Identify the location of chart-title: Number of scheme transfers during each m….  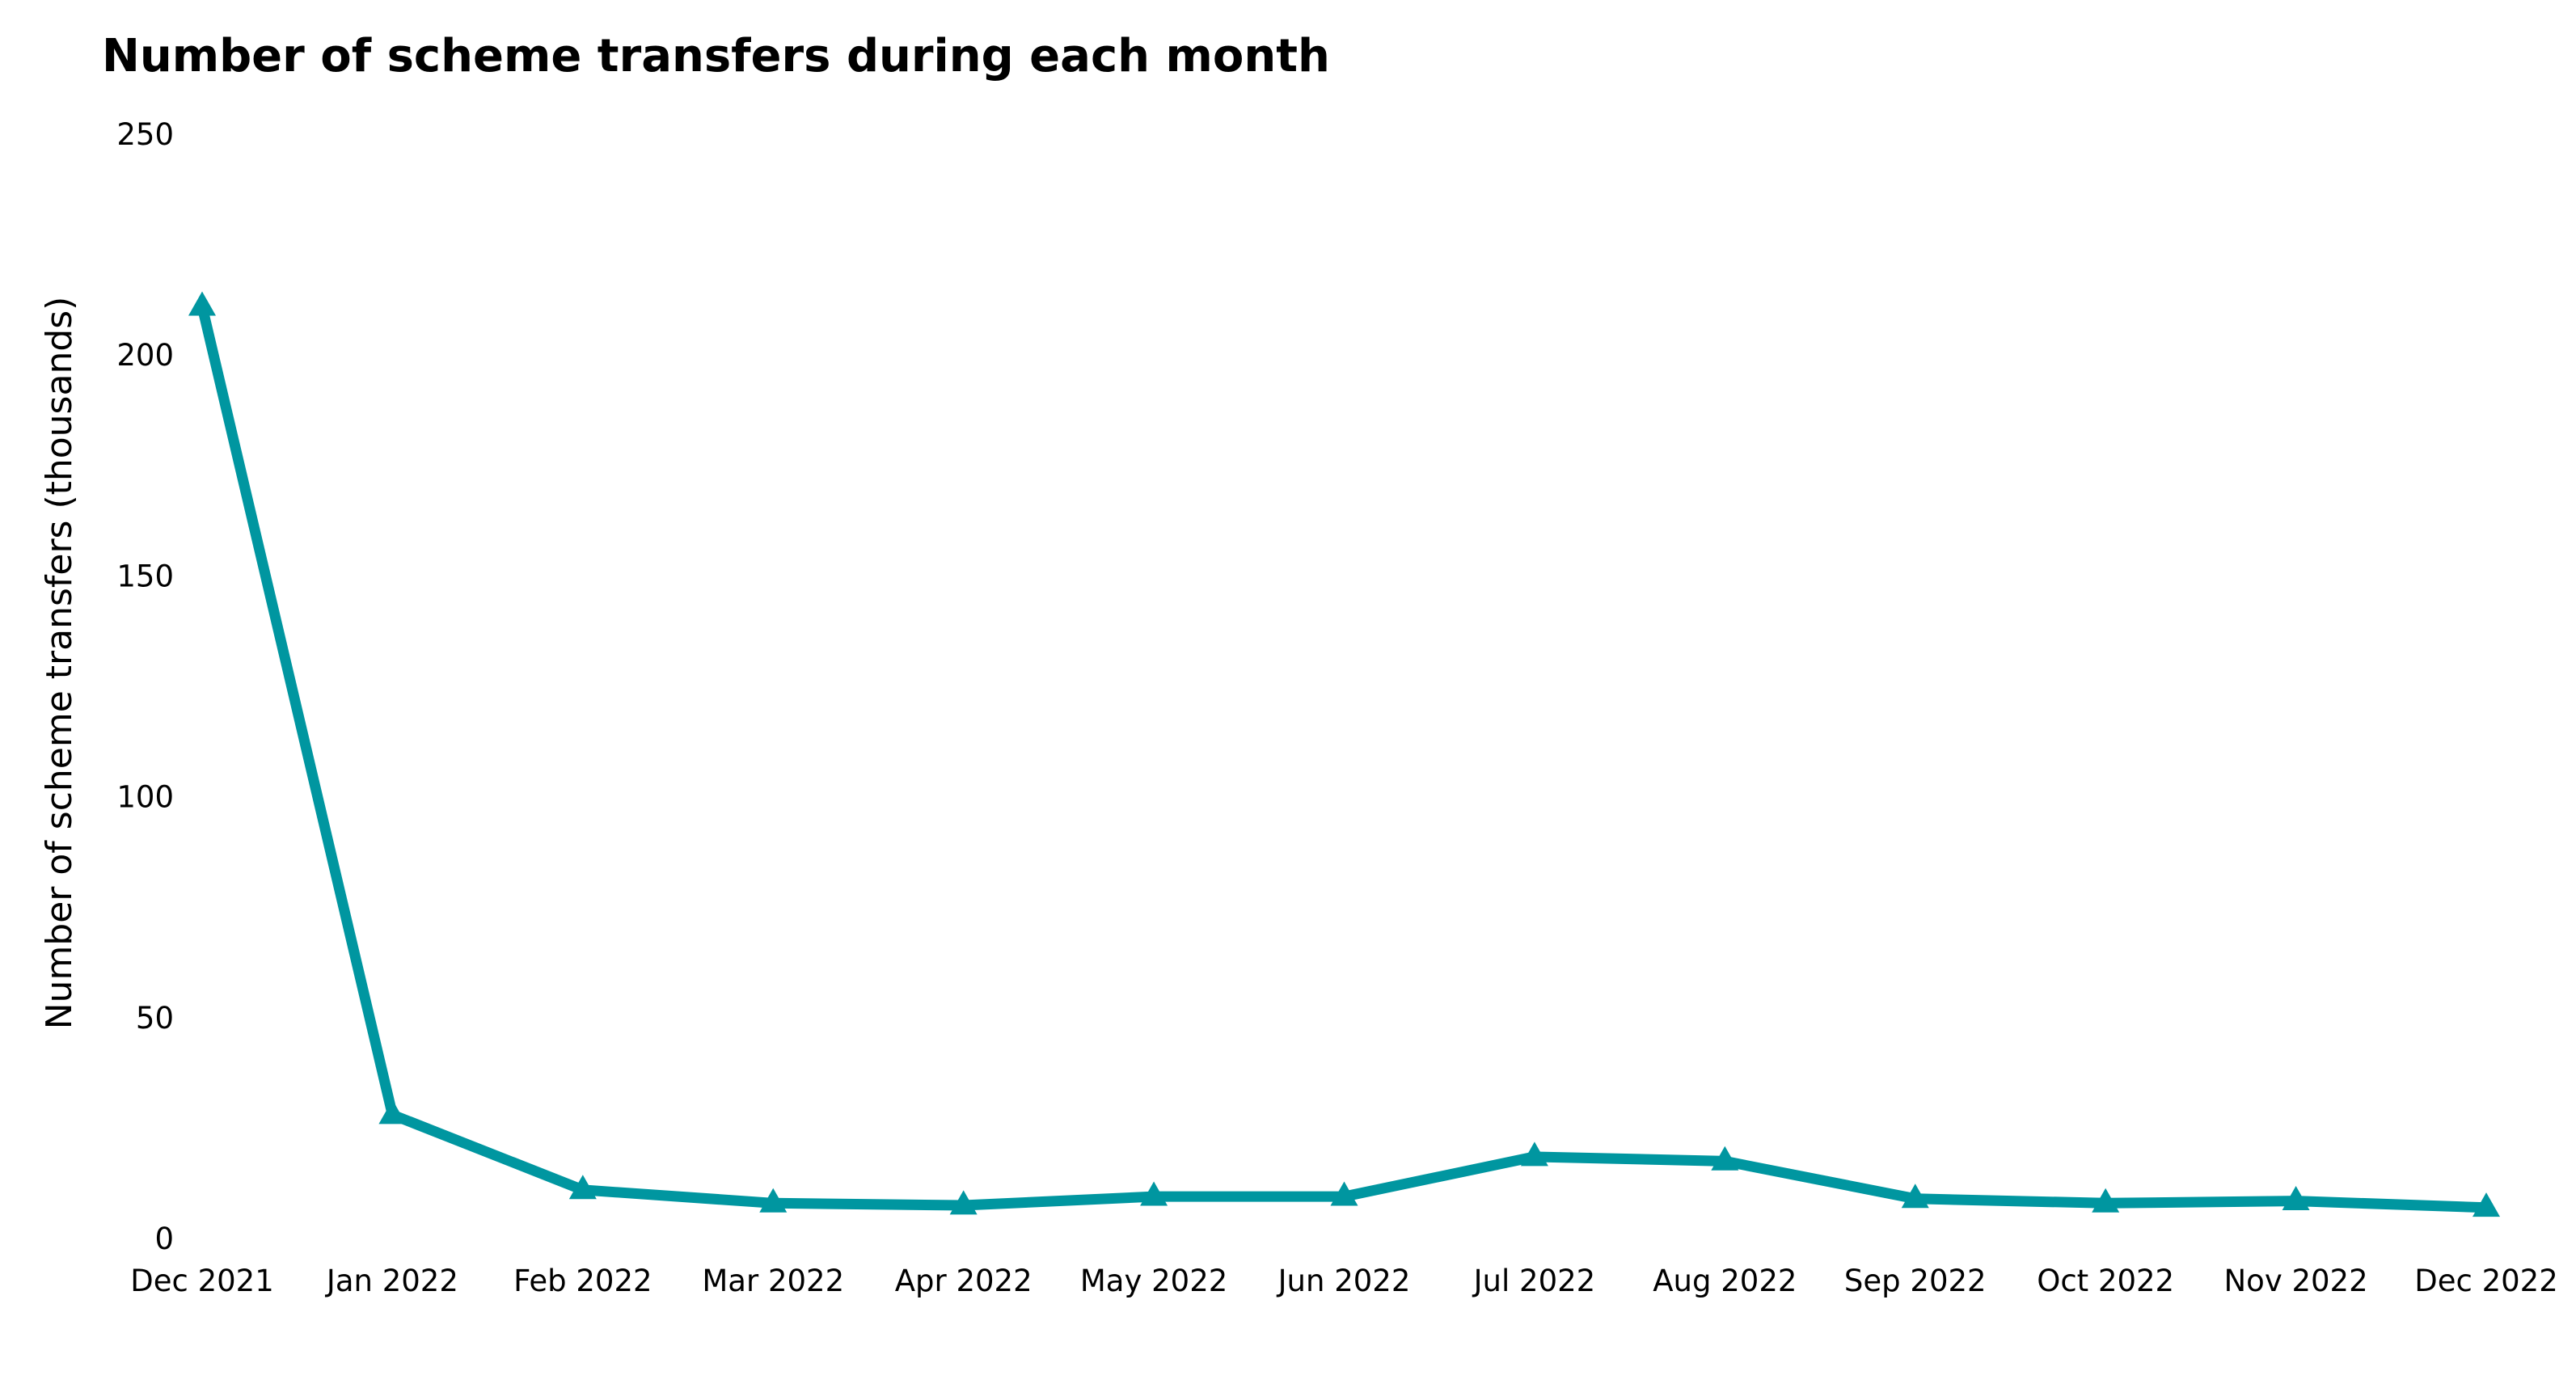
(716, 56).